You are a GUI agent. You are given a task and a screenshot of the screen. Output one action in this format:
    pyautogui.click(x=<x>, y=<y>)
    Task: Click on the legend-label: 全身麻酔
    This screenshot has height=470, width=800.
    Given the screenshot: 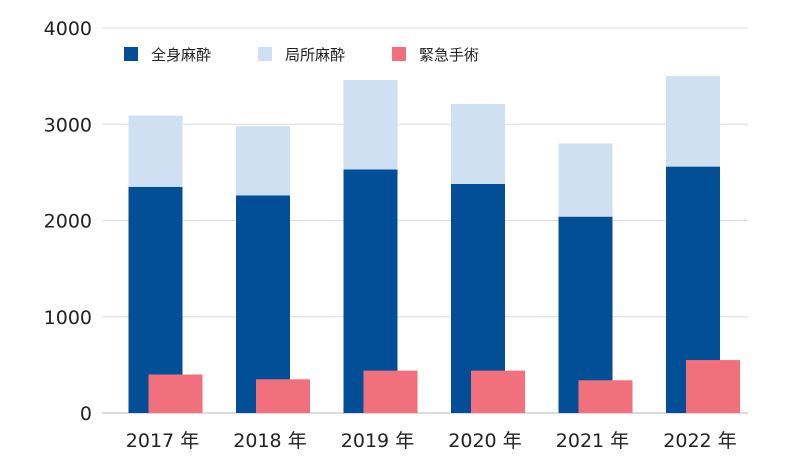 What is the action you would take?
    pyautogui.click(x=181, y=55)
    